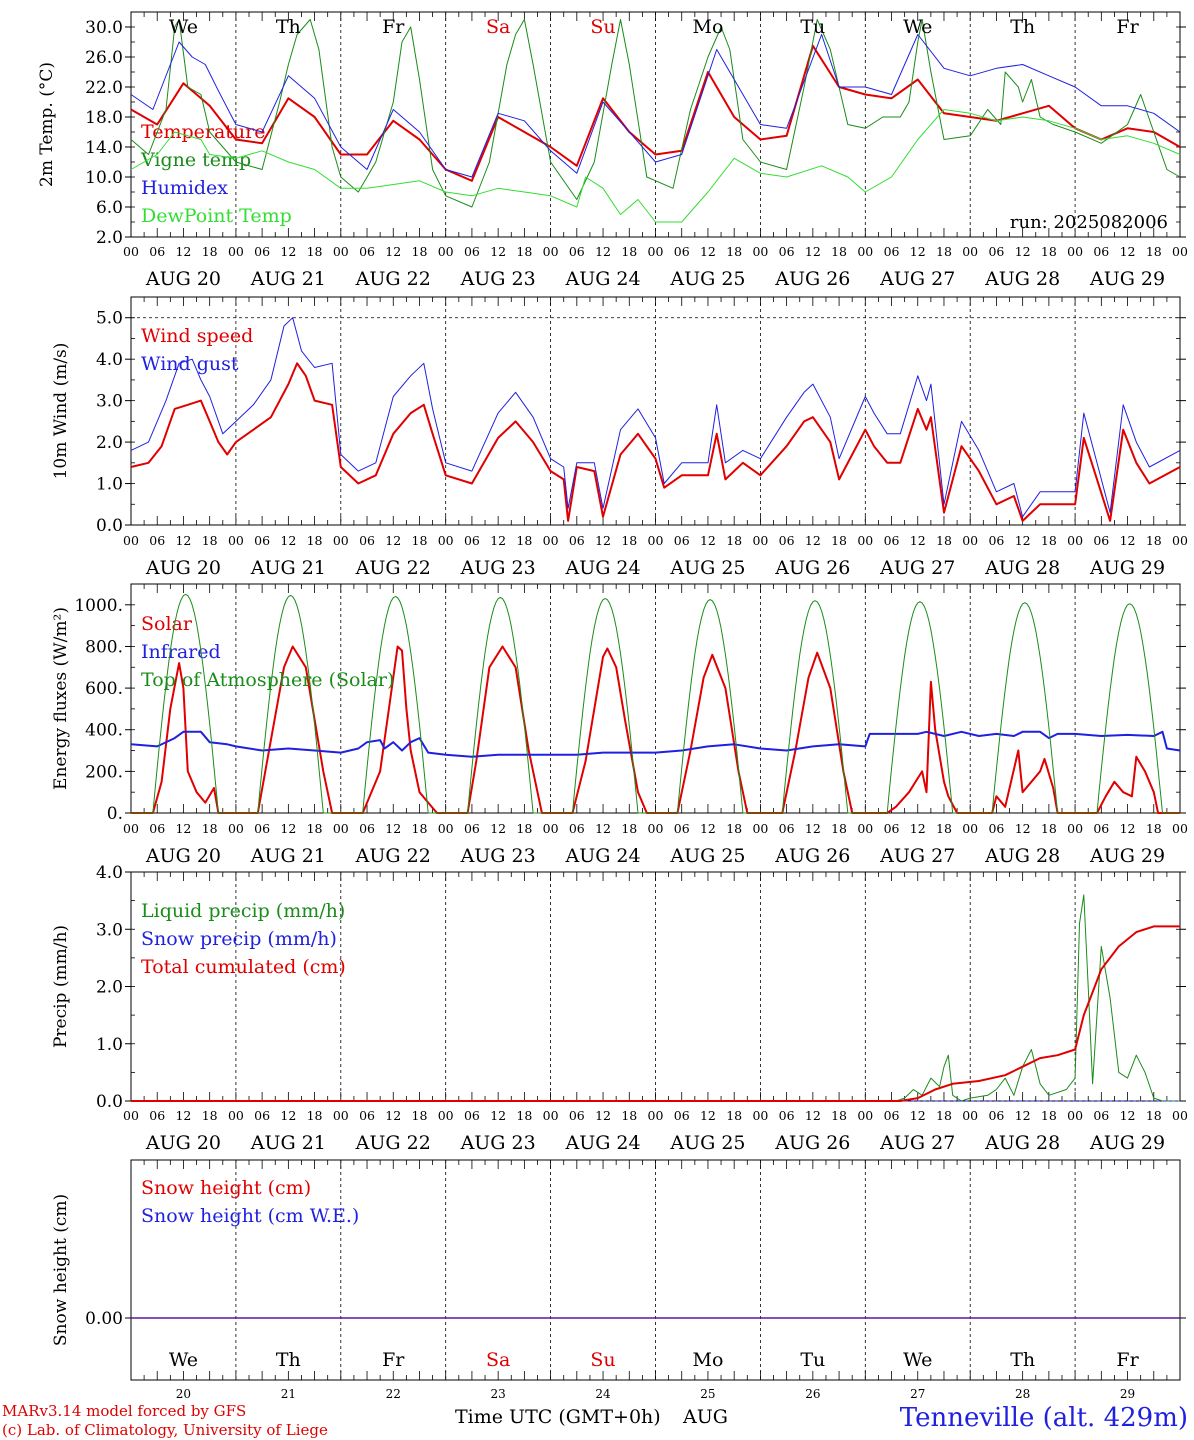 The width and height of the screenshot is (1194, 1440). Describe the element at coordinates (197, 336) in the screenshot. I see `legend-entry: Wind speed` at that location.